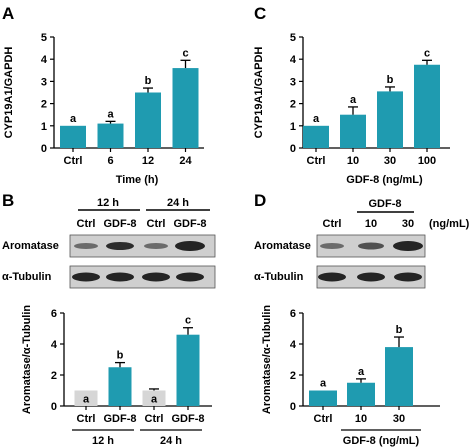 The image size is (471, 447). I want to click on chart-c-ytick-label: 3, so click(293, 82).